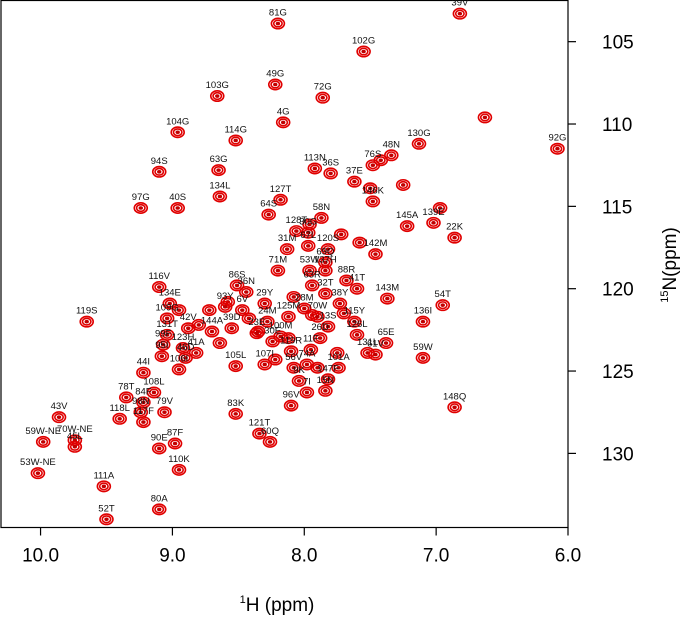 This screenshot has width=685, height=617. Describe the element at coordinates (179, 358) in the screenshot. I see `peak-label: 106I` at that location.